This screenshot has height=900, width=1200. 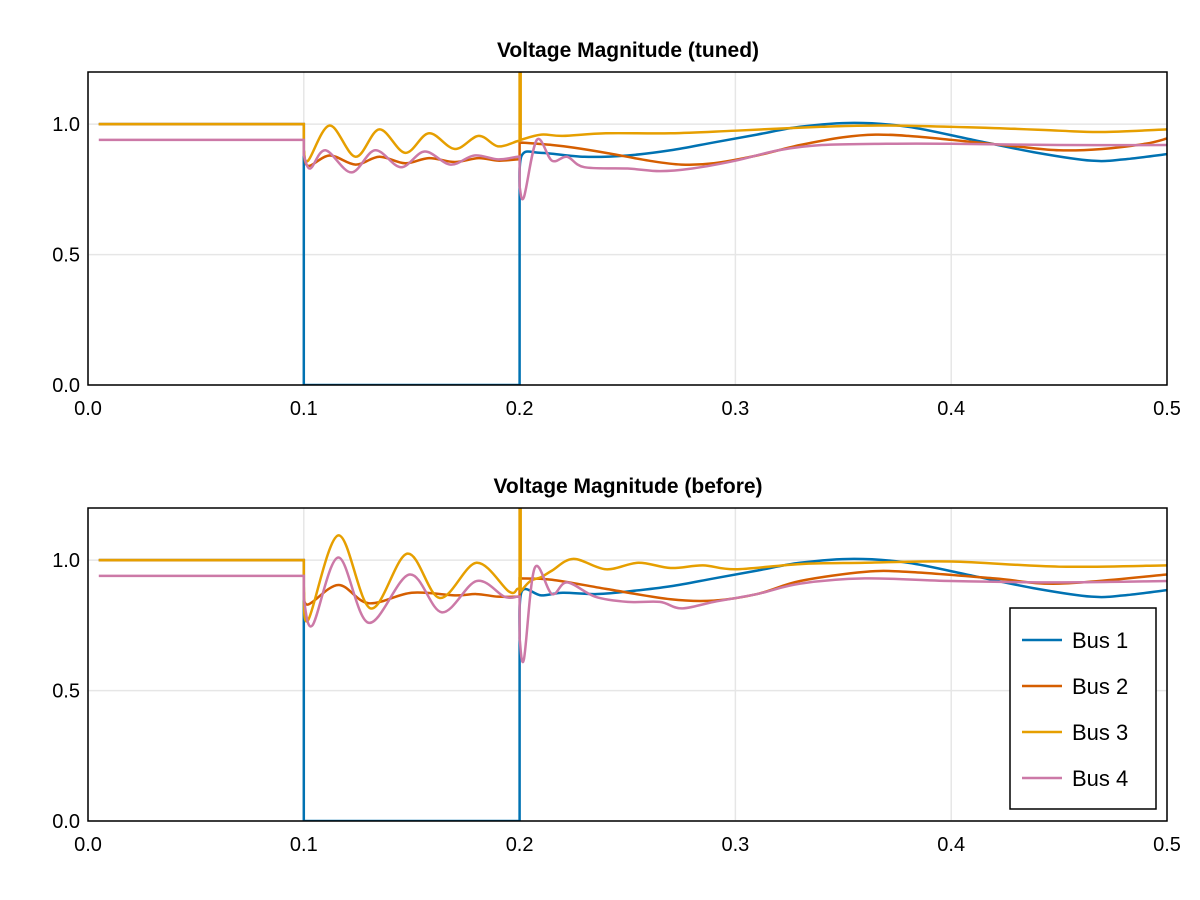 I want to click on legend-box, so click(x=1083, y=708).